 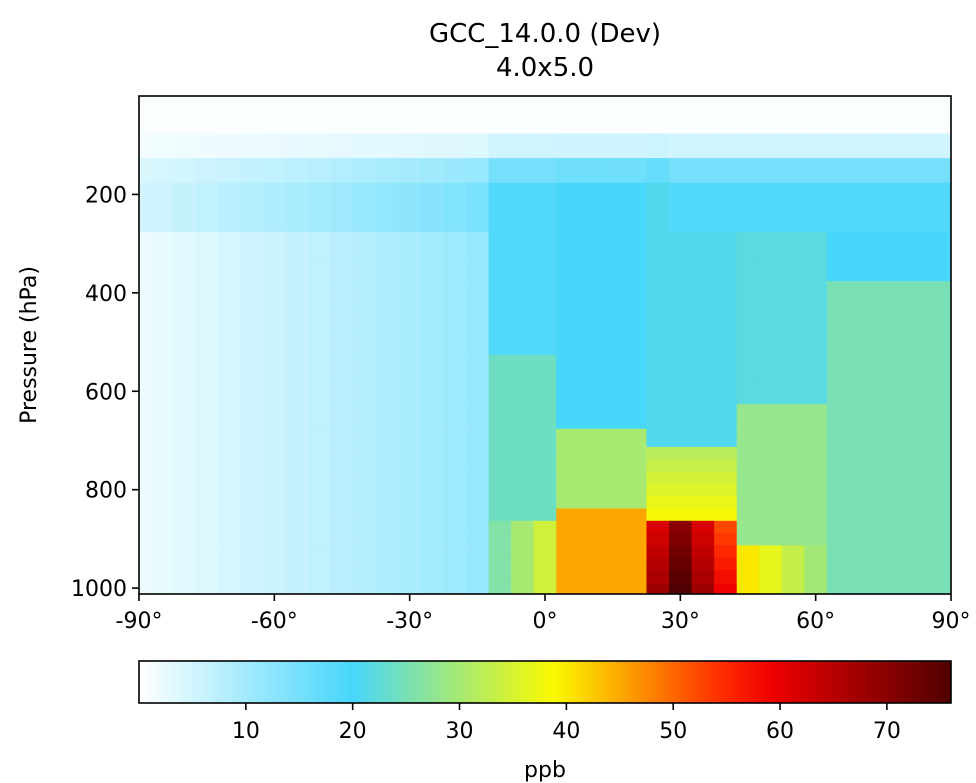 I want to click on colorbar-tick-label: 50, so click(x=673, y=731).